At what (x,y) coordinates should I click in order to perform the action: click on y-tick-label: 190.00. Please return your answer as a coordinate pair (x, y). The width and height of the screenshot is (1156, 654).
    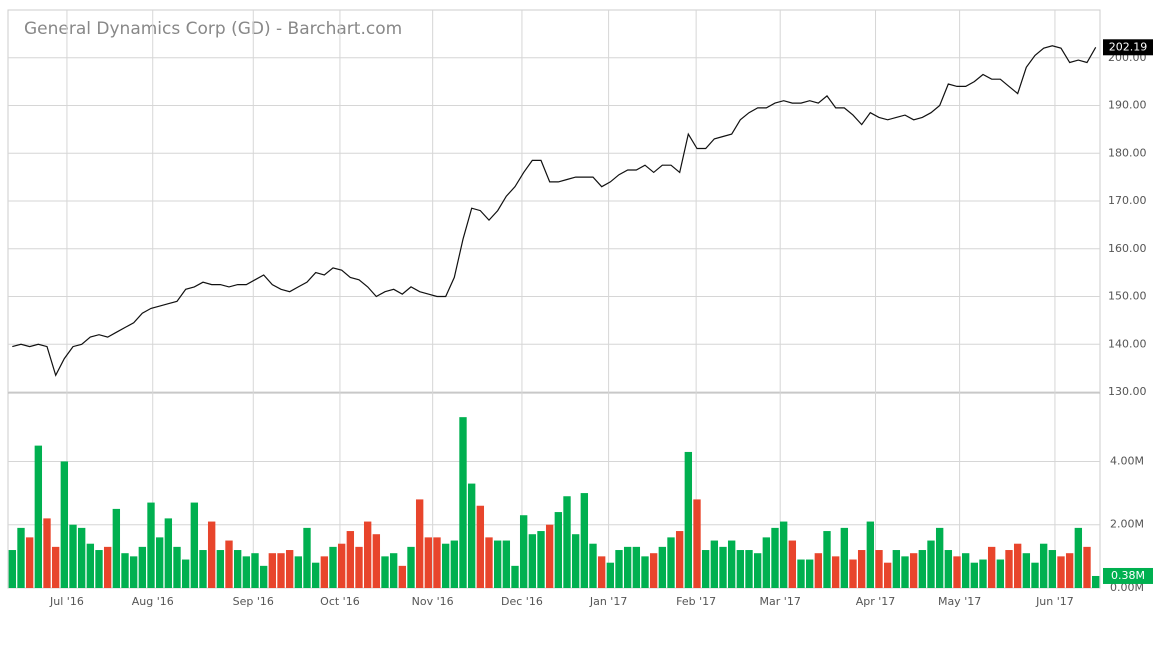
    Looking at the image, I should click on (1127, 105).